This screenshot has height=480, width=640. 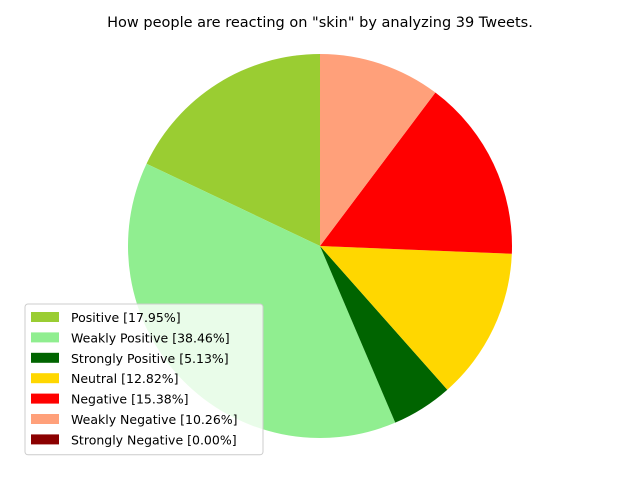 I want to click on legend-swatch-weakly-negative, so click(x=45, y=419).